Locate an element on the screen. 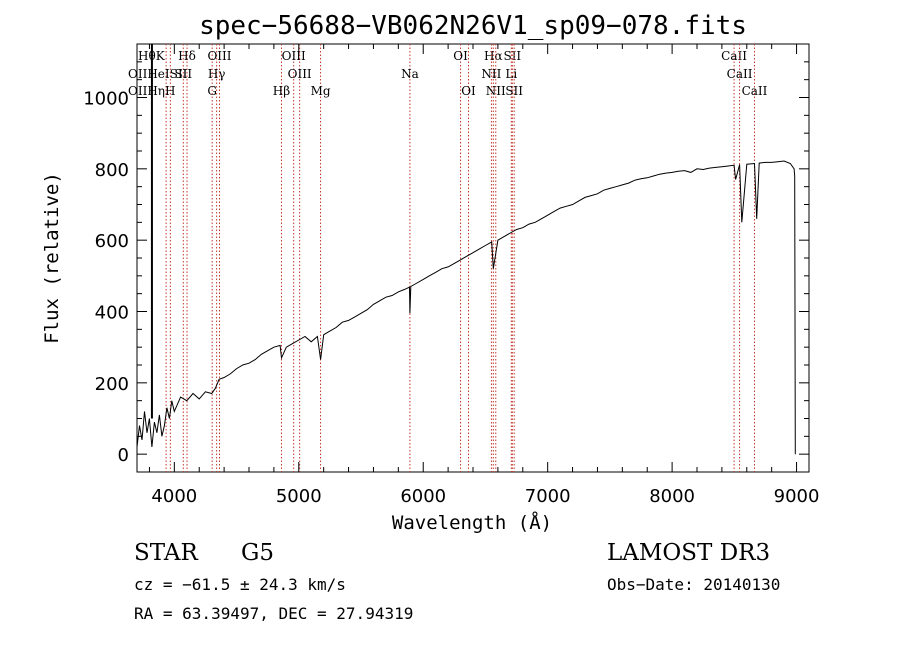 This screenshot has width=900, height=649. x-axis-label: Wavelength (Å) is located at coordinates (472, 522).